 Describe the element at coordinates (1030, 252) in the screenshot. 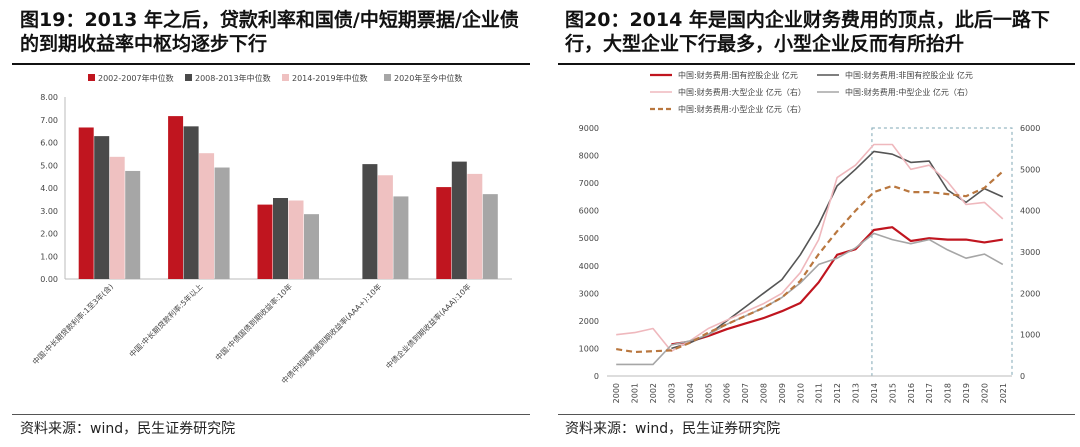

I see `y-right-tick-label: 3000` at that location.